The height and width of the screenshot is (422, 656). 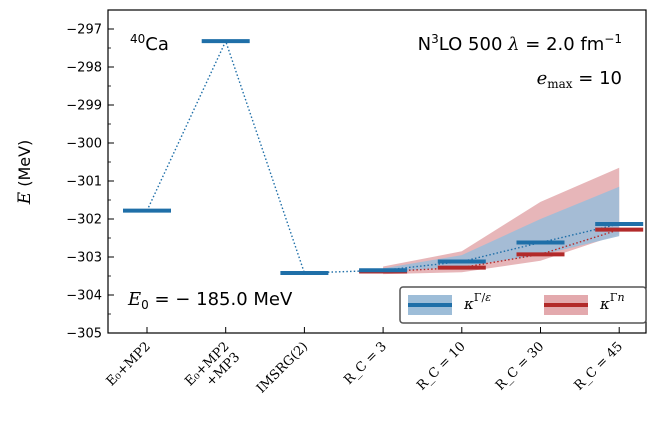 What do you see at coordinates (599, 366) in the screenshot?
I see `x-tick-label: R_C = 45` at bounding box center [599, 366].